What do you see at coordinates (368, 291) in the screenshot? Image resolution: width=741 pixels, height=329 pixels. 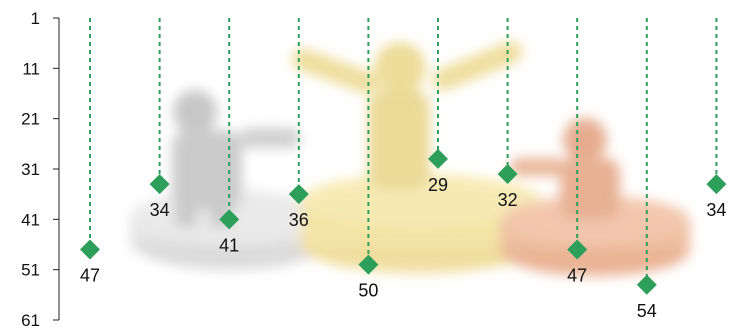 I see `data-label: 50` at bounding box center [368, 291].